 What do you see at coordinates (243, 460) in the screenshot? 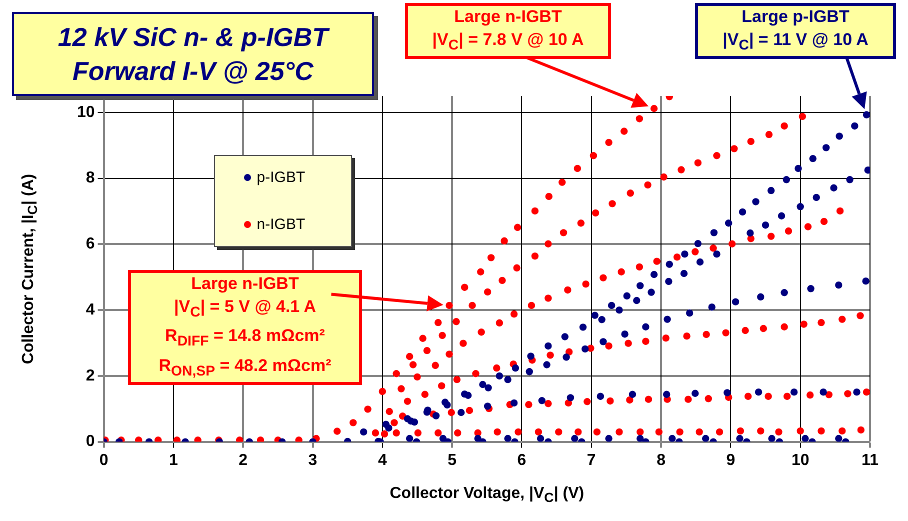
I see `x-tick-label: 2` at bounding box center [243, 460].